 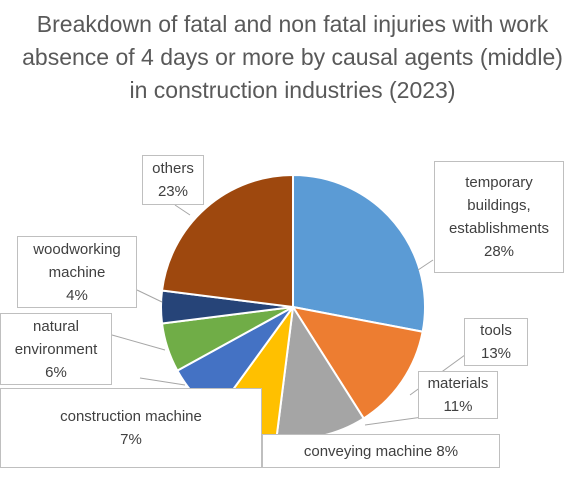 I want to click on callout-label: natural environment 6%, so click(x=56, y=349).